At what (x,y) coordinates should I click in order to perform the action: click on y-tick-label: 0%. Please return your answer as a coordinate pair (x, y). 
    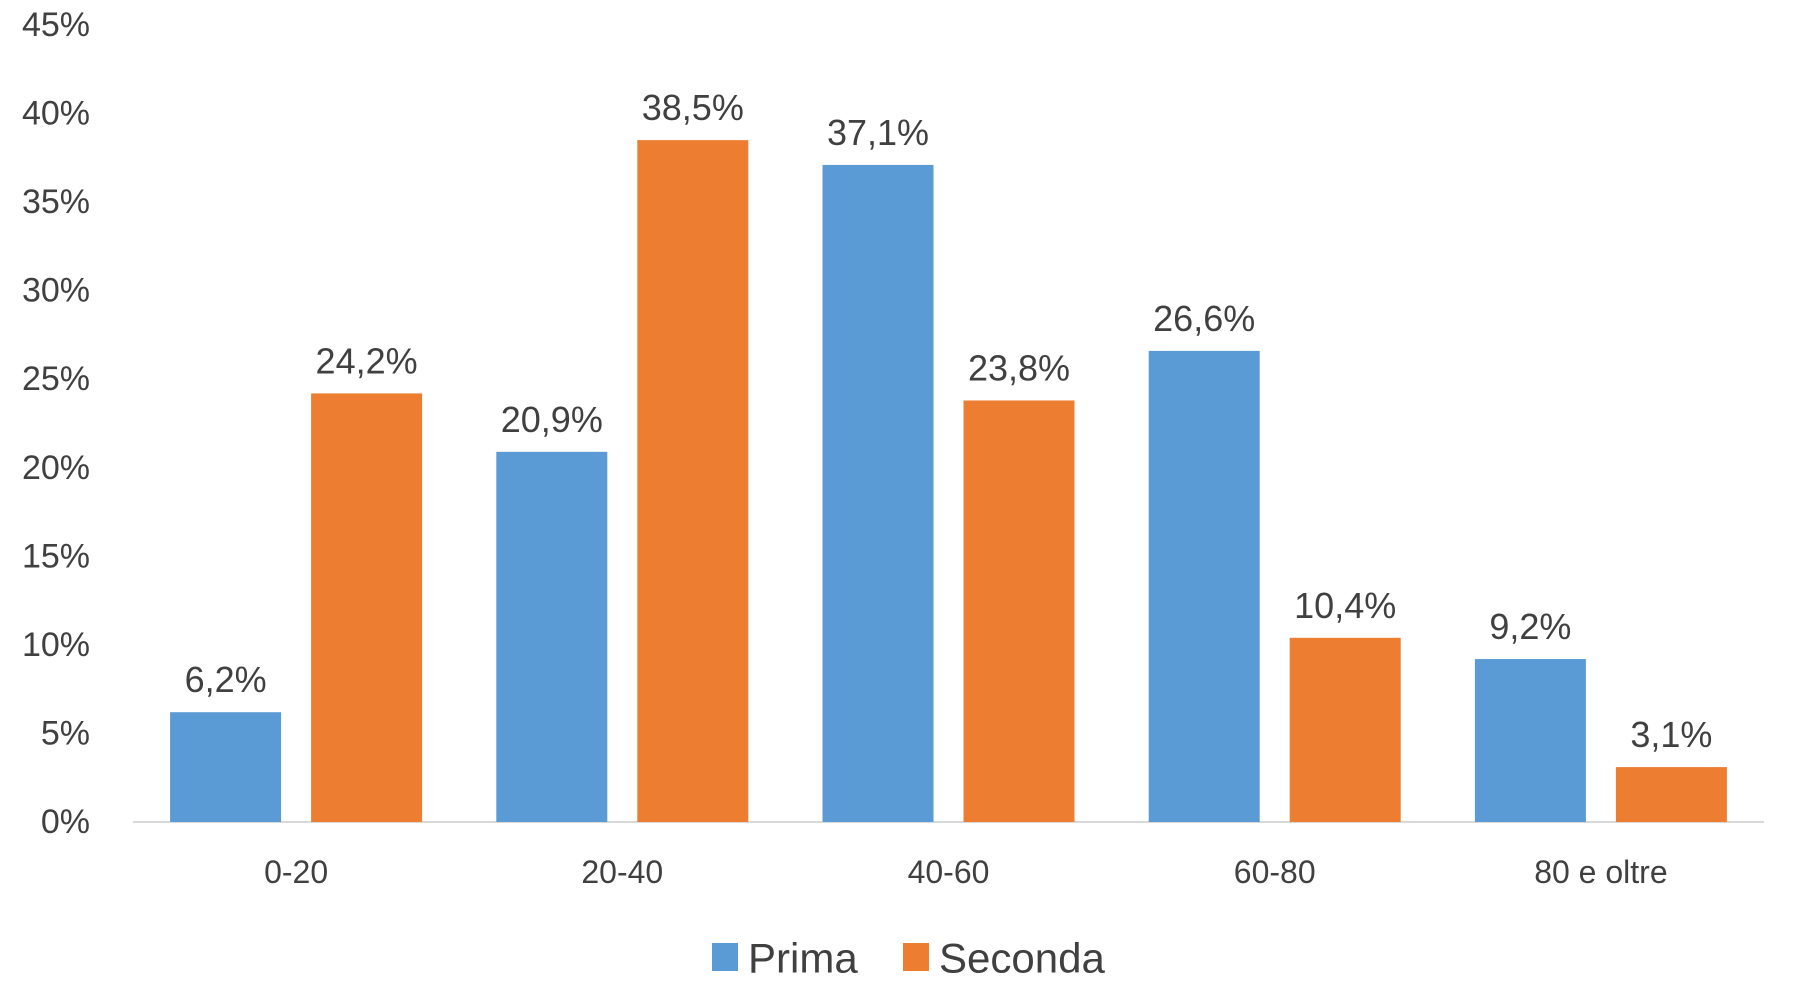
    Looking at the image, I should click on (65, 822).